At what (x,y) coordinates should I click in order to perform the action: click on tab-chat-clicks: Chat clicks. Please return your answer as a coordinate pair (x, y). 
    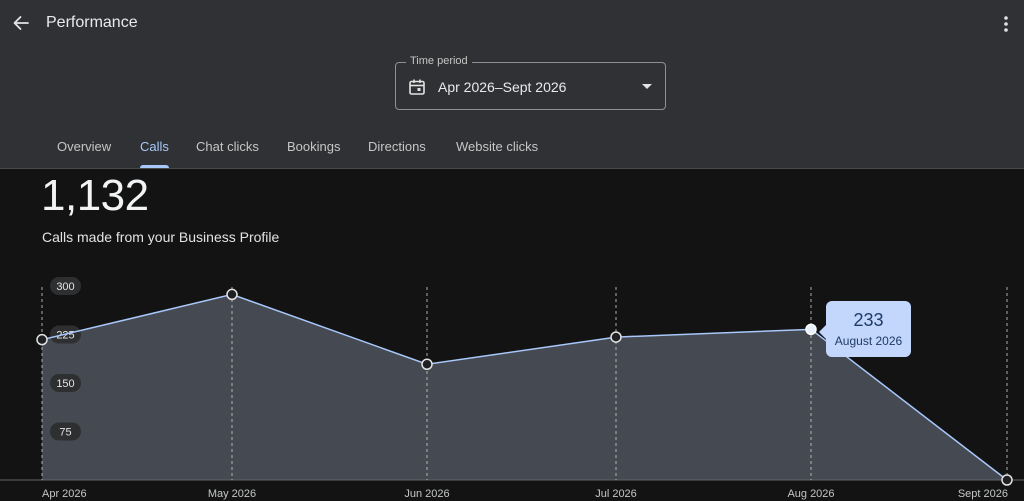
    Looking at the image, I should click on (227, 146).